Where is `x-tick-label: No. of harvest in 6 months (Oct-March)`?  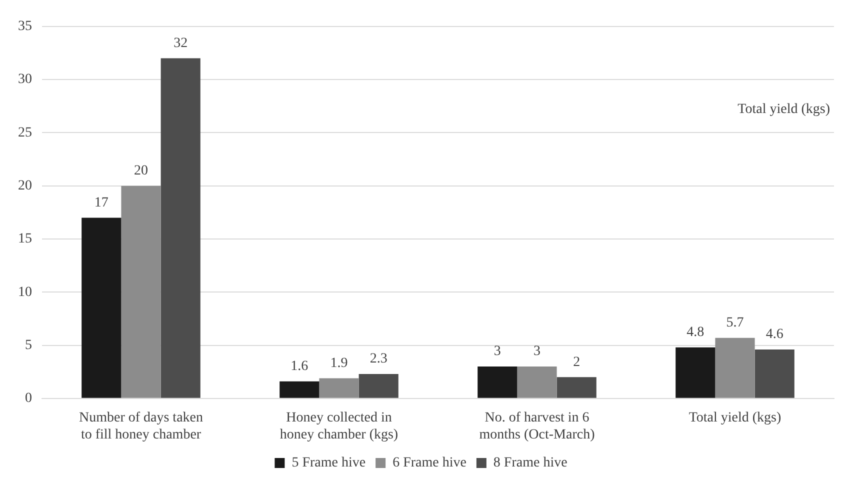
x-tick-label: No. of harvest in 6 months (Oct-March) is located at coordinates (537, 426).